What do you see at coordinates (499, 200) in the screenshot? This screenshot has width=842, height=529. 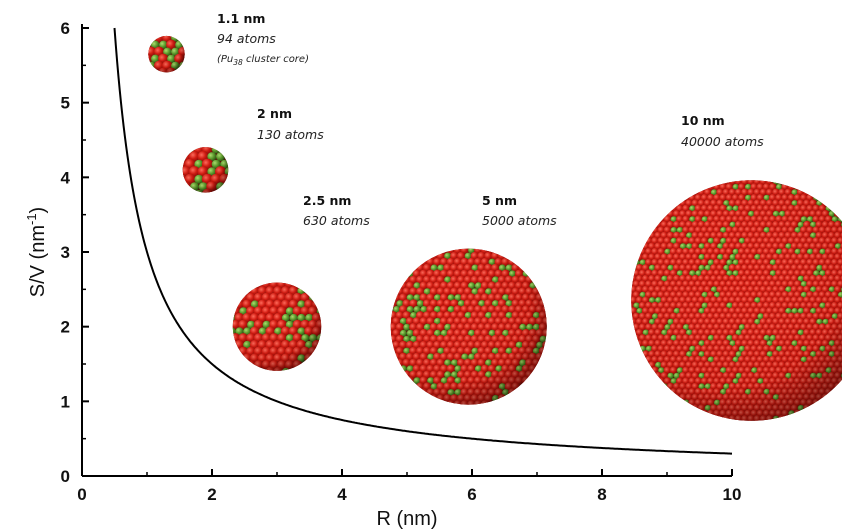 I see `cluster-4-size: 5 nm` at bounding box center [499, 200].